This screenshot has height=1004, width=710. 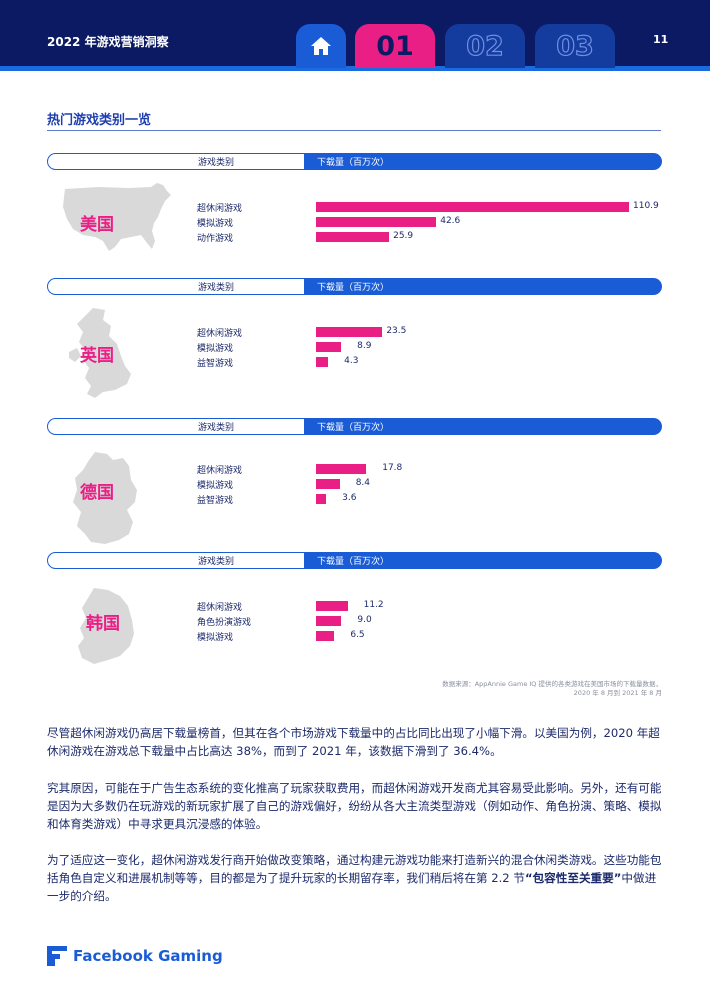 What do you see at coordinates (354, 621) in the screenshot?
I see `bar-row: 角色扮演游戏 9.0` at bounding box center [354, 621].